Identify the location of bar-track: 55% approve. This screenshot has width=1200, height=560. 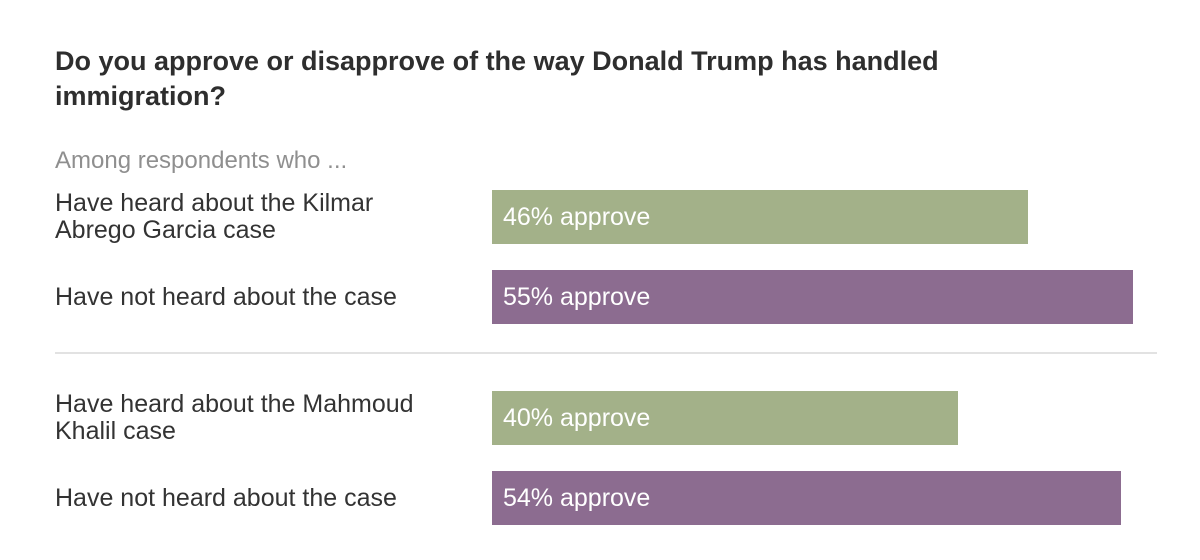
(824, 297).